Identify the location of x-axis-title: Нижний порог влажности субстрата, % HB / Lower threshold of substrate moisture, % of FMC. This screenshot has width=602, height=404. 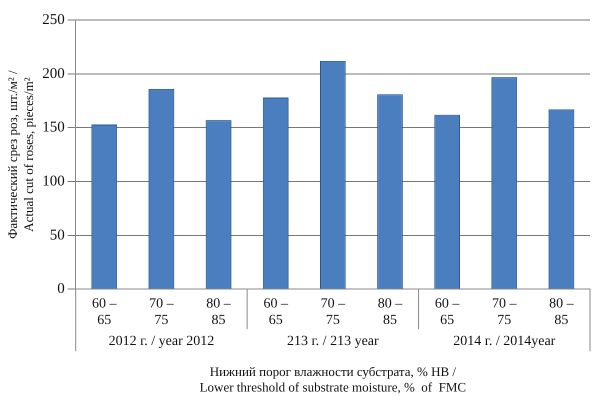
(333, 379).